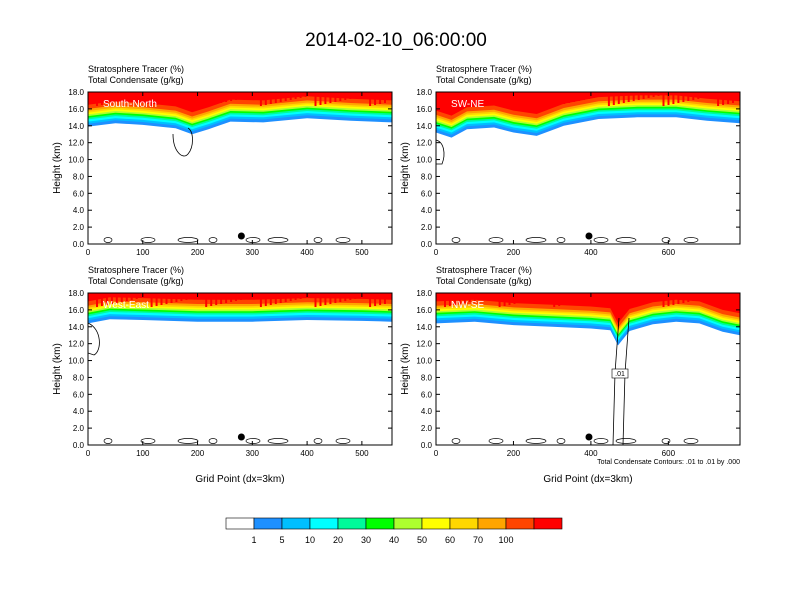 The height and width of the screenshot is (612, 792). I want to click on x-tick-label: 500, so click(362, 453).